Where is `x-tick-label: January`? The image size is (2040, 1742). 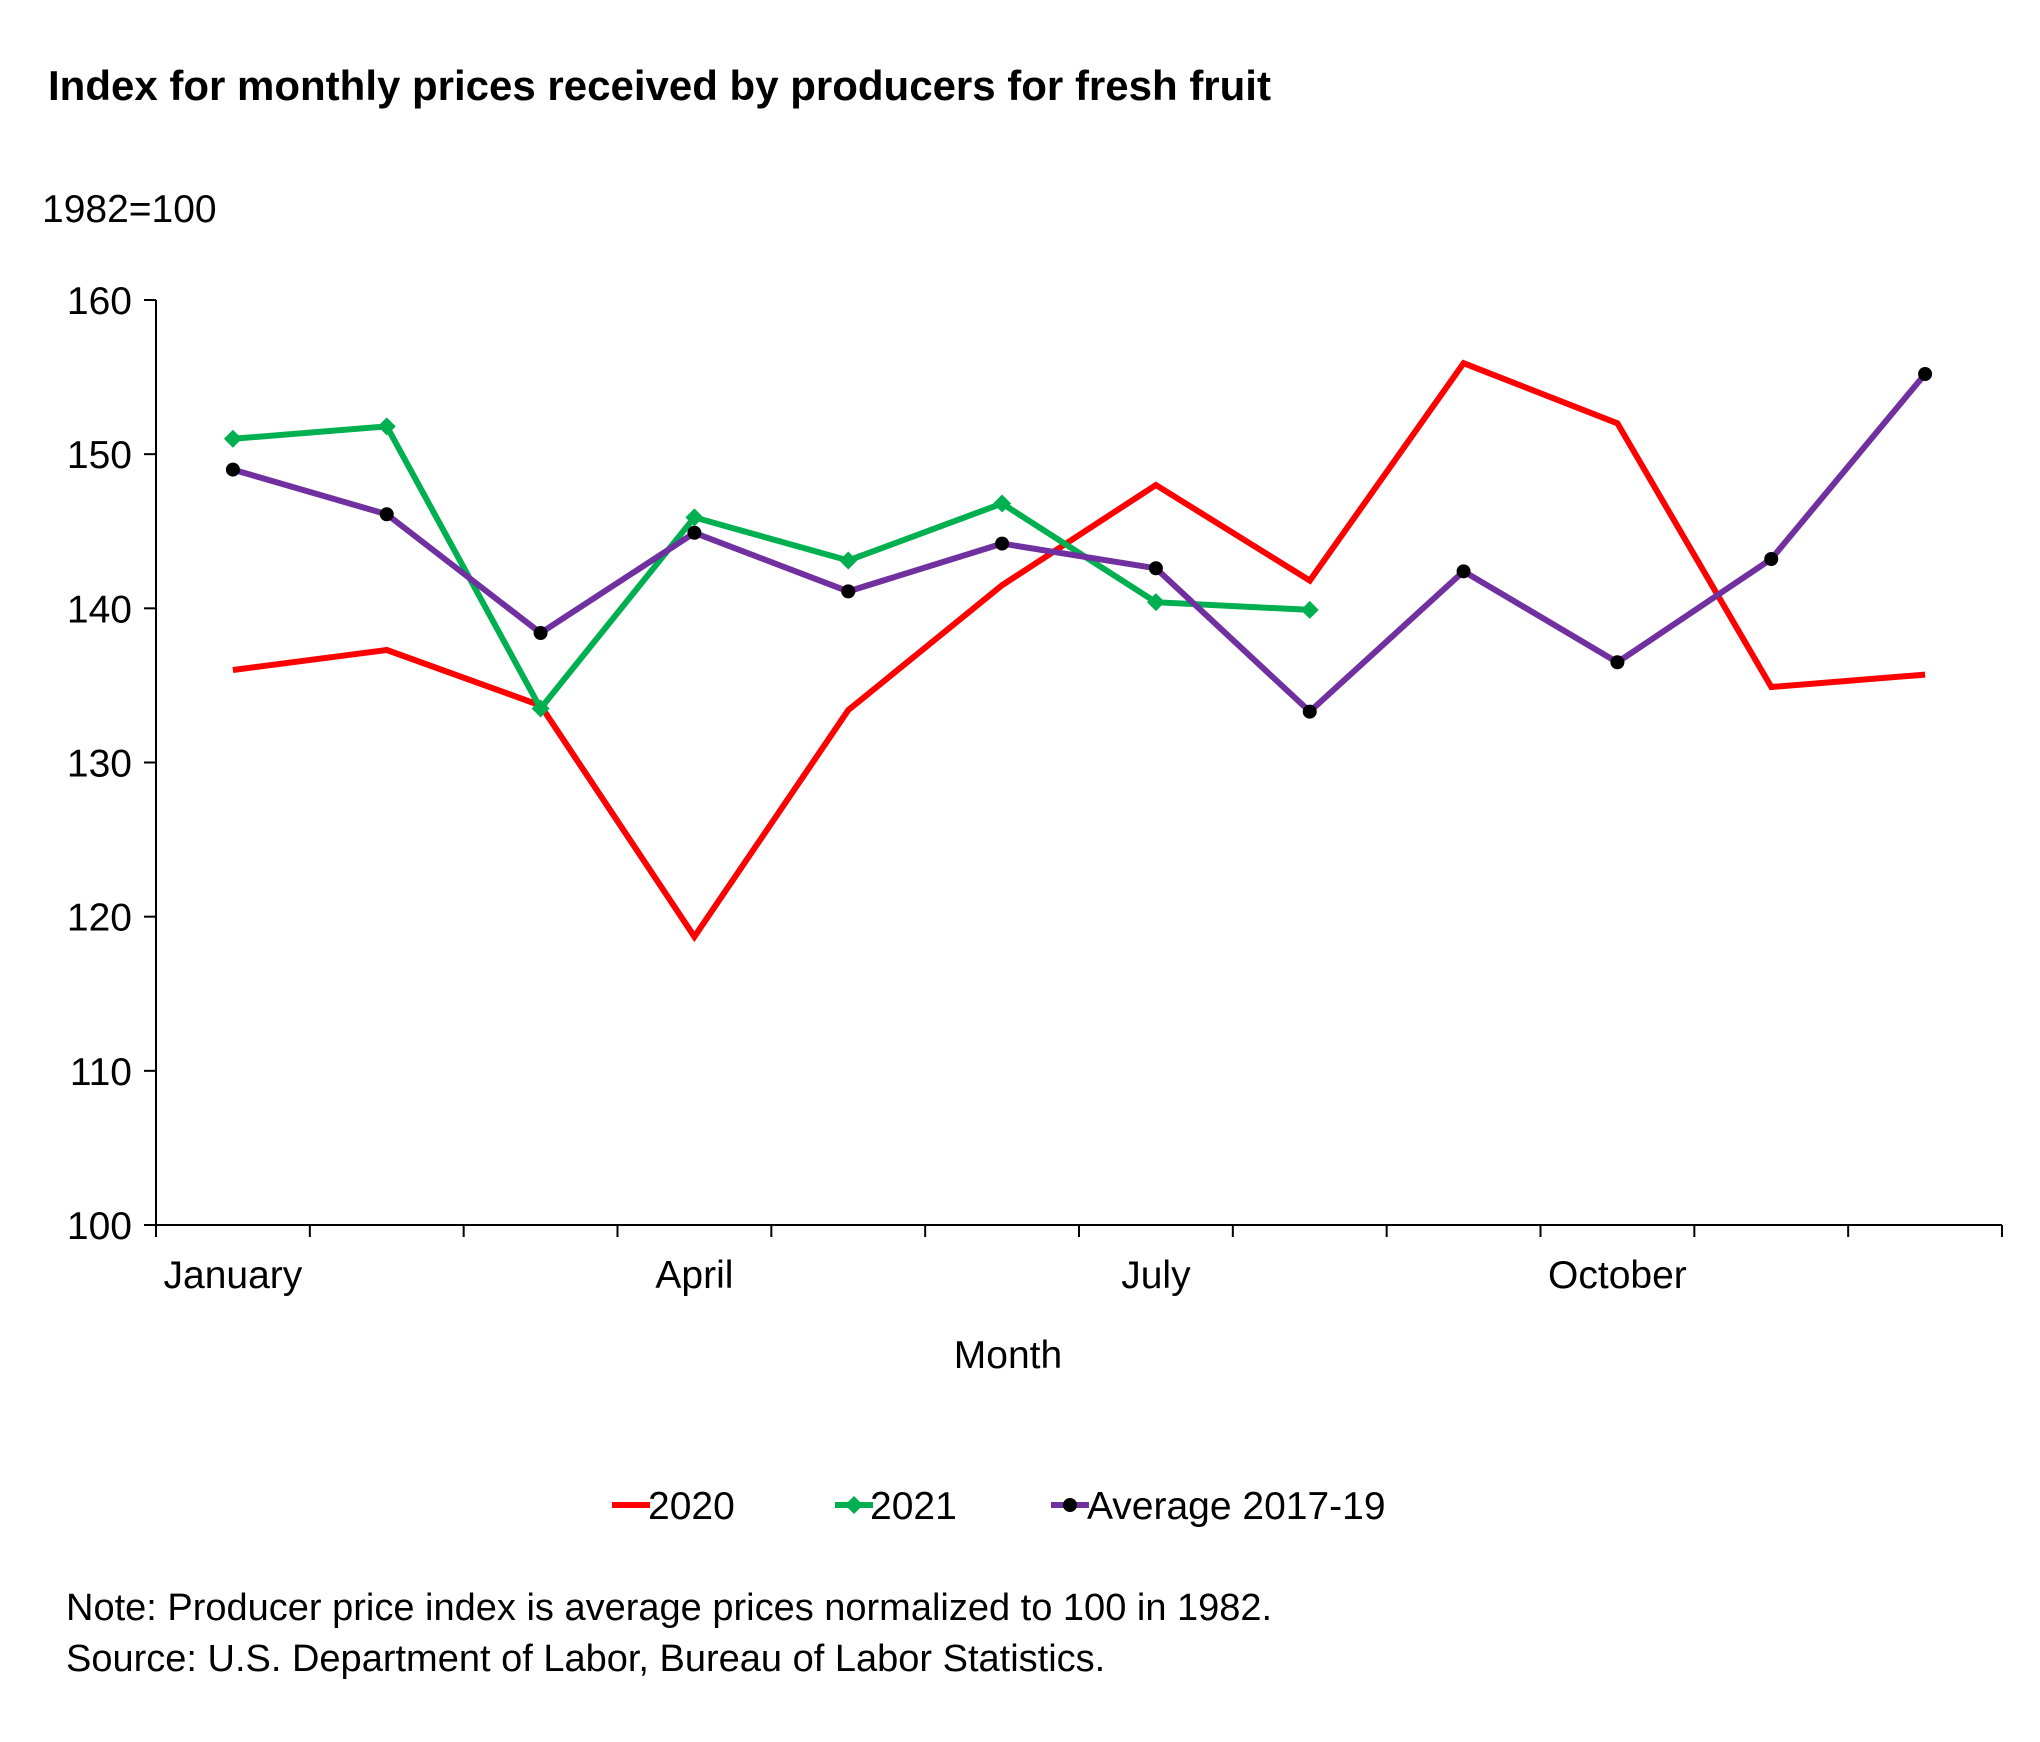 x-tick-label: January is located at coordinates (233, 1275).